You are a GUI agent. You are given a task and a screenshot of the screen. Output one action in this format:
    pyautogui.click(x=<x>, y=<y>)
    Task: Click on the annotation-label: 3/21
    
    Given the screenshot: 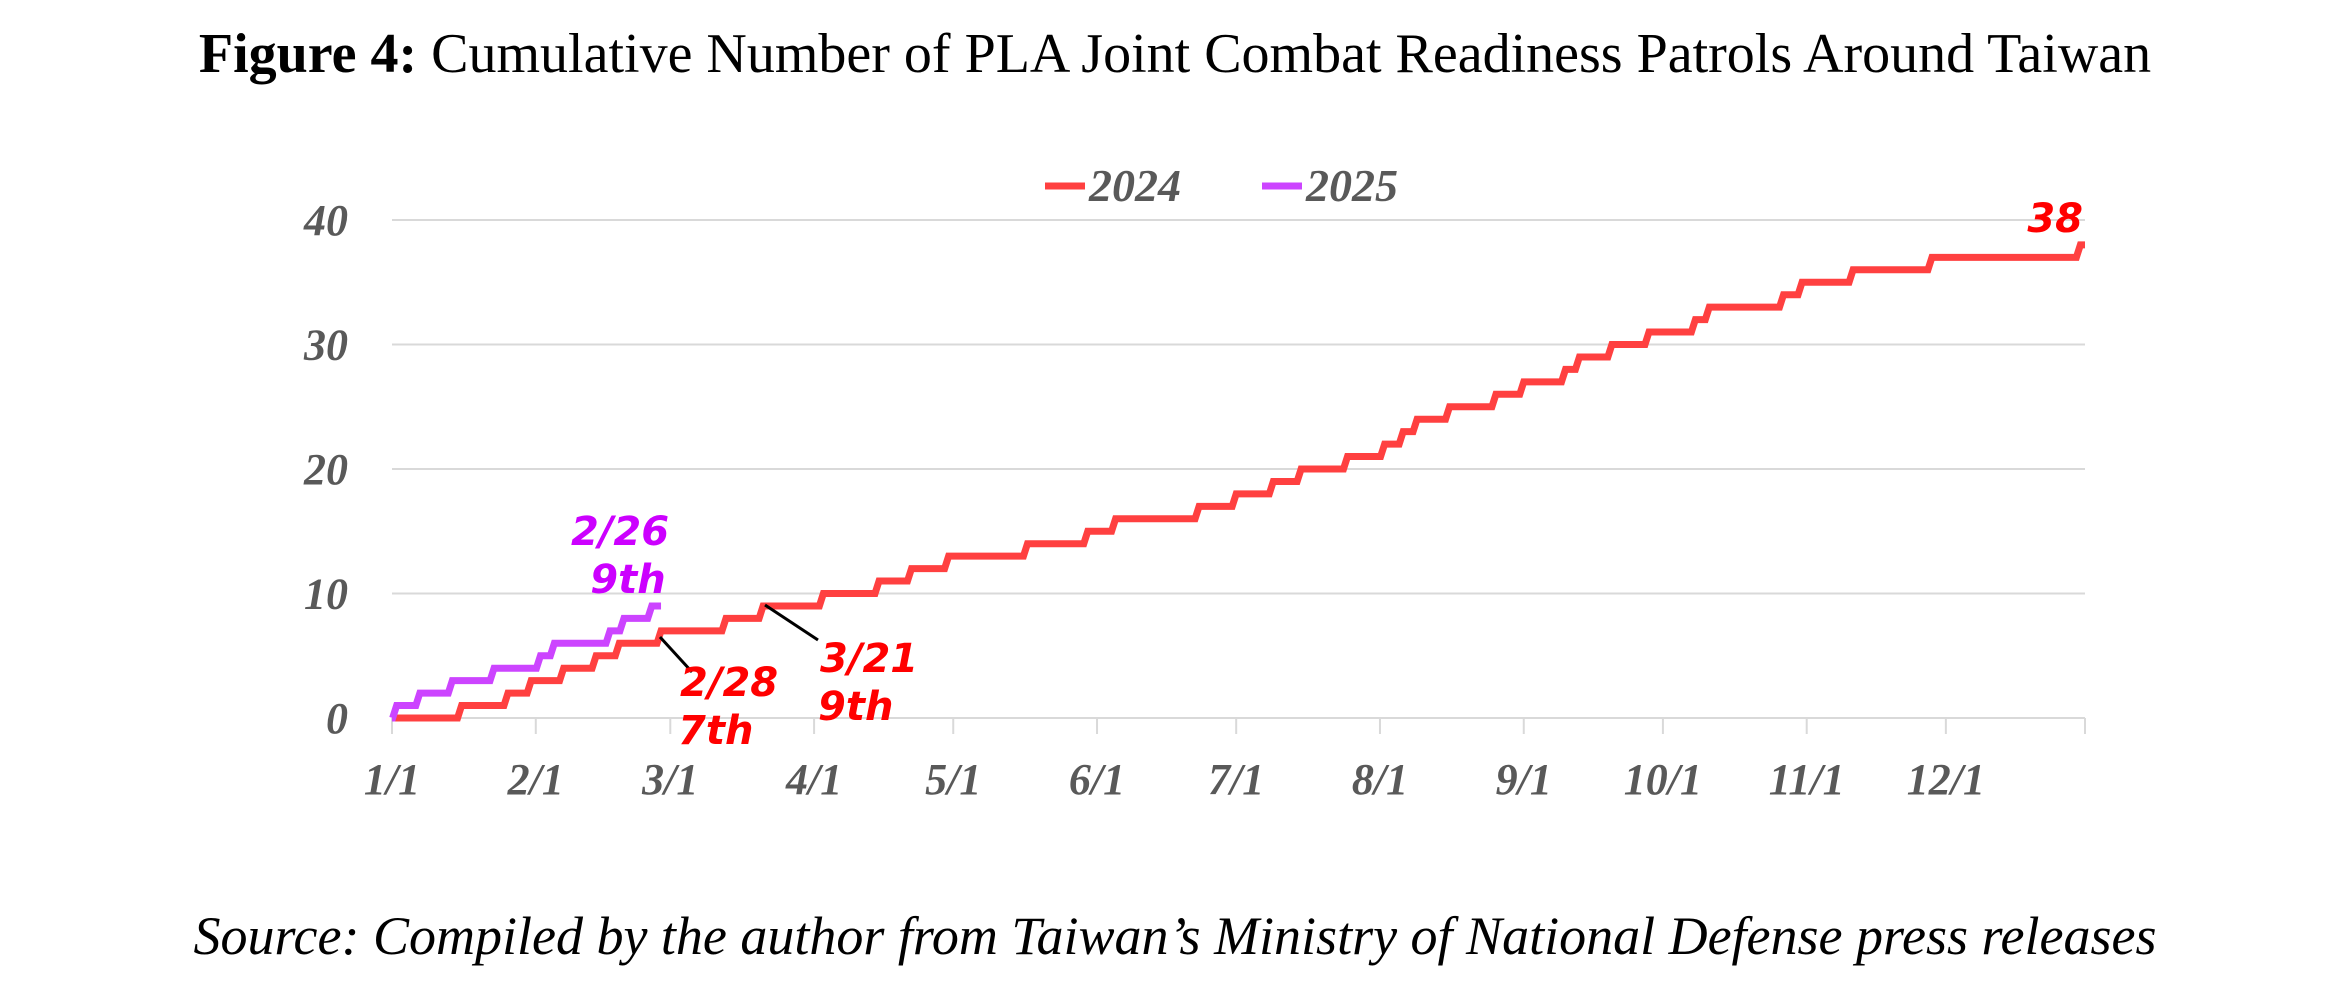 What is the action you would take?
    pyautogui.click(x=869, y=659)
    